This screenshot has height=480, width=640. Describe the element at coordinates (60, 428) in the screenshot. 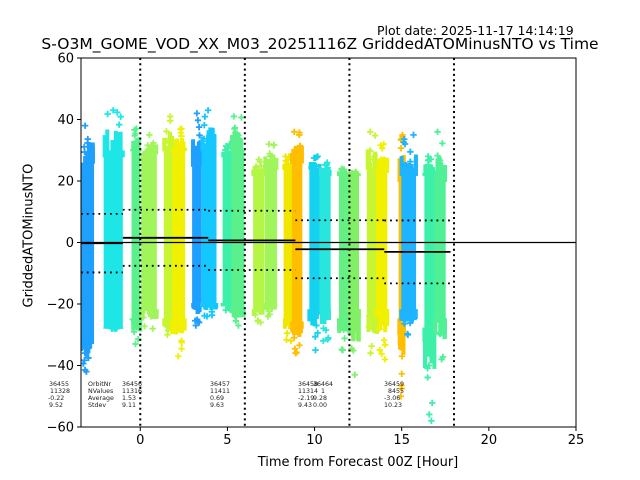

I see `y-tick-label: −60` at that location.